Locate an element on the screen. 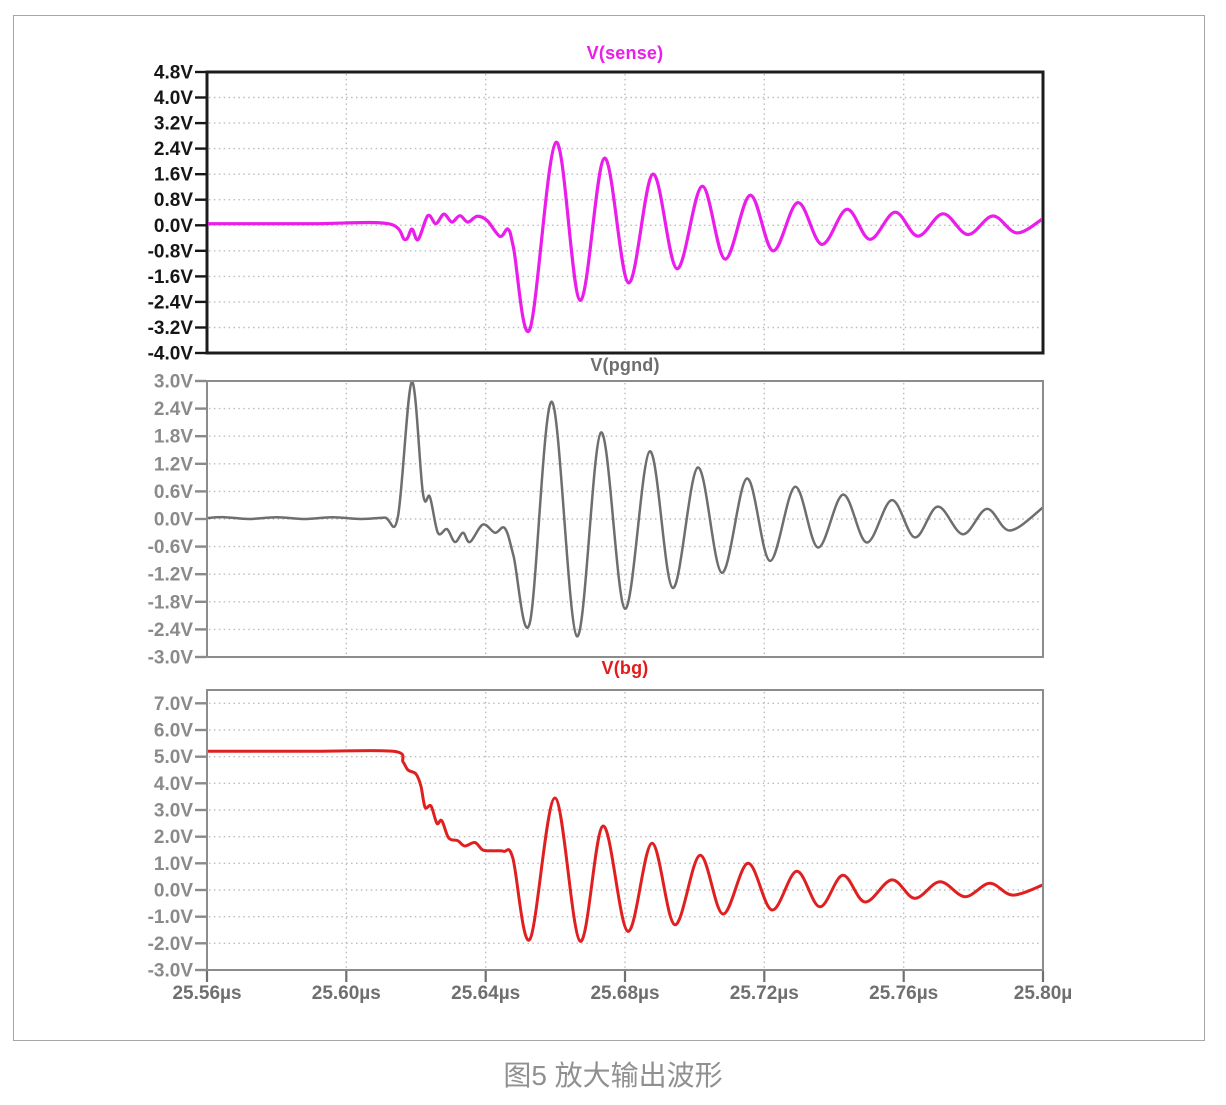 The width and height of the screenshot is (1226, 1105). y-tick-label: -1.8V is located at coordinates (171, 602).